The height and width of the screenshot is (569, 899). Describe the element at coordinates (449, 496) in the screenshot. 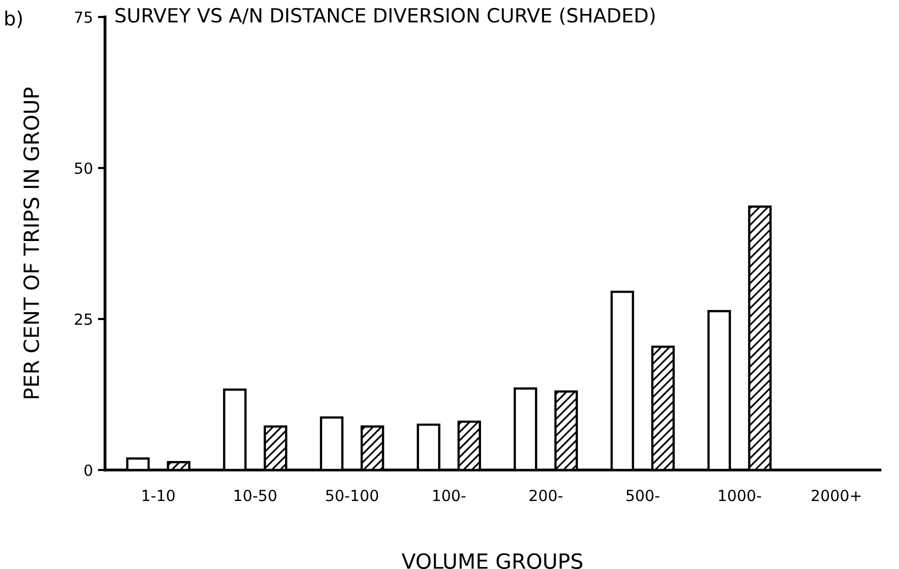

I see `x-tick-label: 100-` at that location.